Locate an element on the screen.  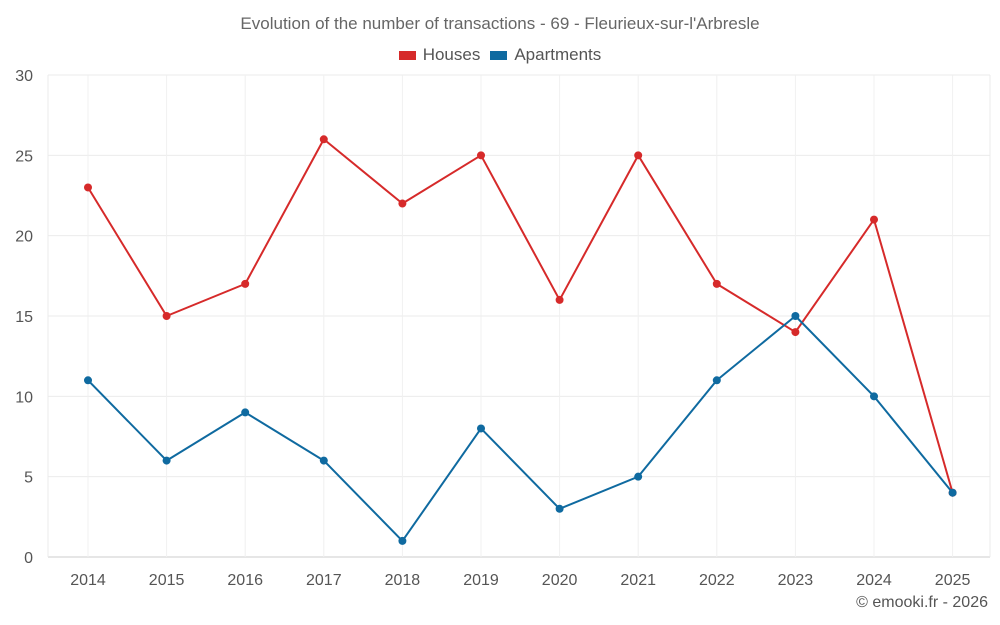
x-tick-label: 2017 is located at coordinates (324, 580).